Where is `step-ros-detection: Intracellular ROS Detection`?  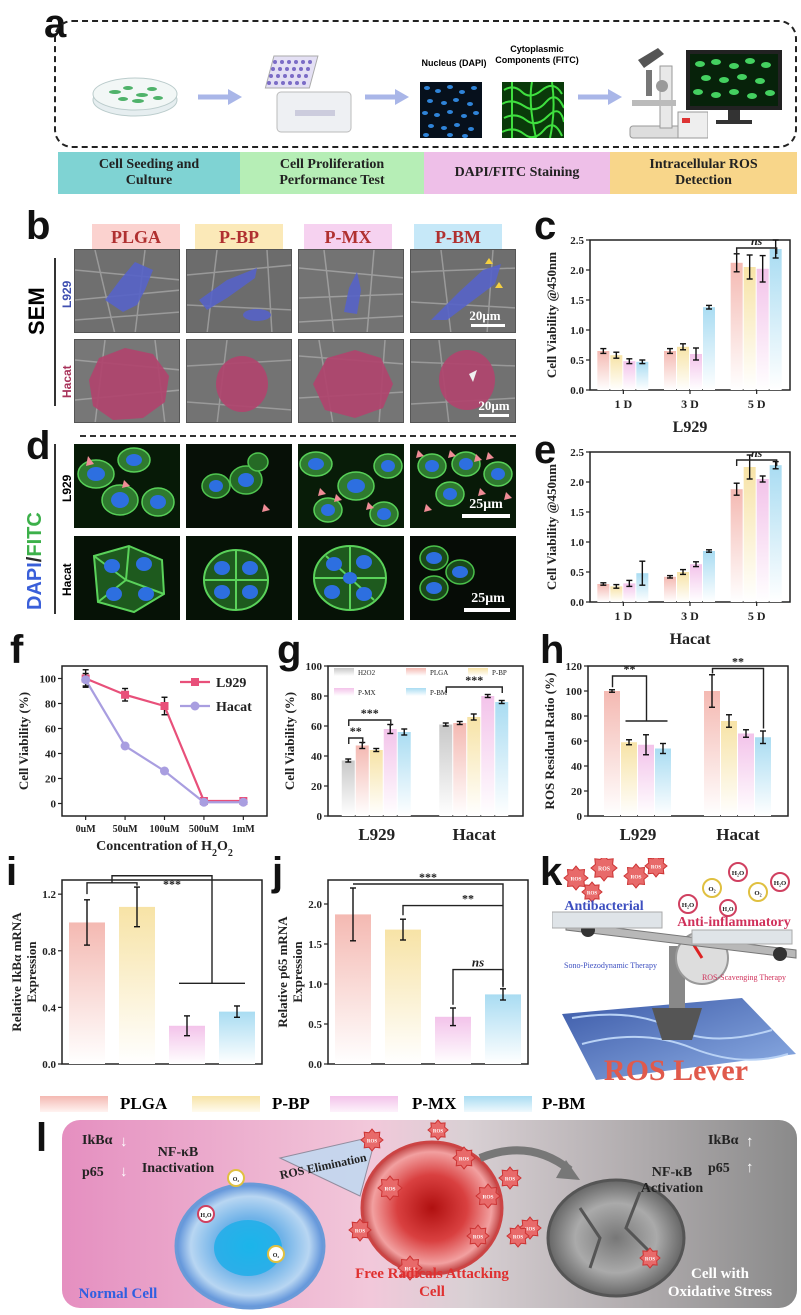 step-ros-detection: Intracellular ROS Detection is located at coordinates (703, 173).